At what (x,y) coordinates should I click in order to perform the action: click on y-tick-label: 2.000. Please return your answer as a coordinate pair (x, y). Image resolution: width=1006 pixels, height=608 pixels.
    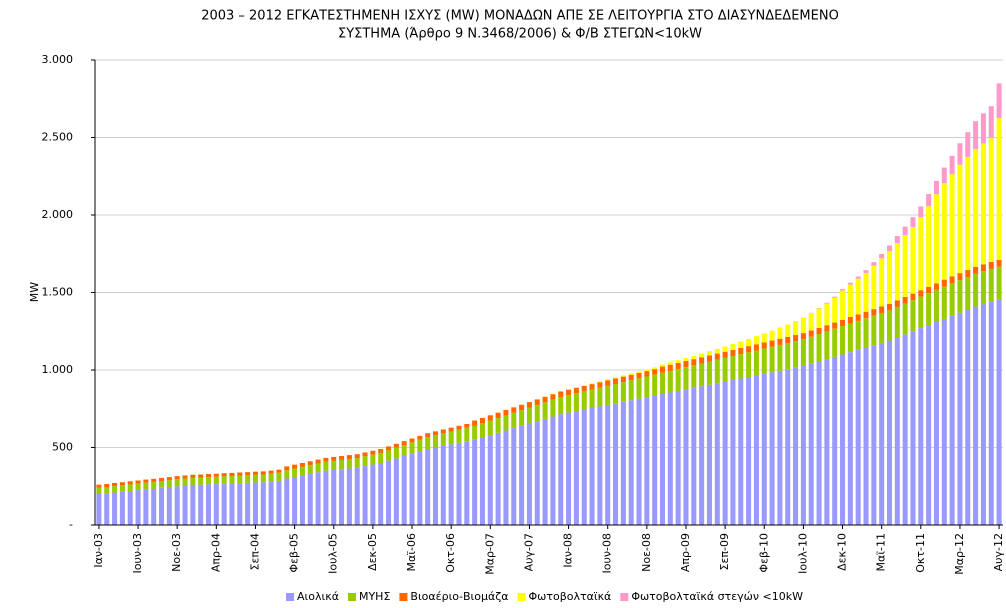
    Looking at the image, I should click on (58, 214).